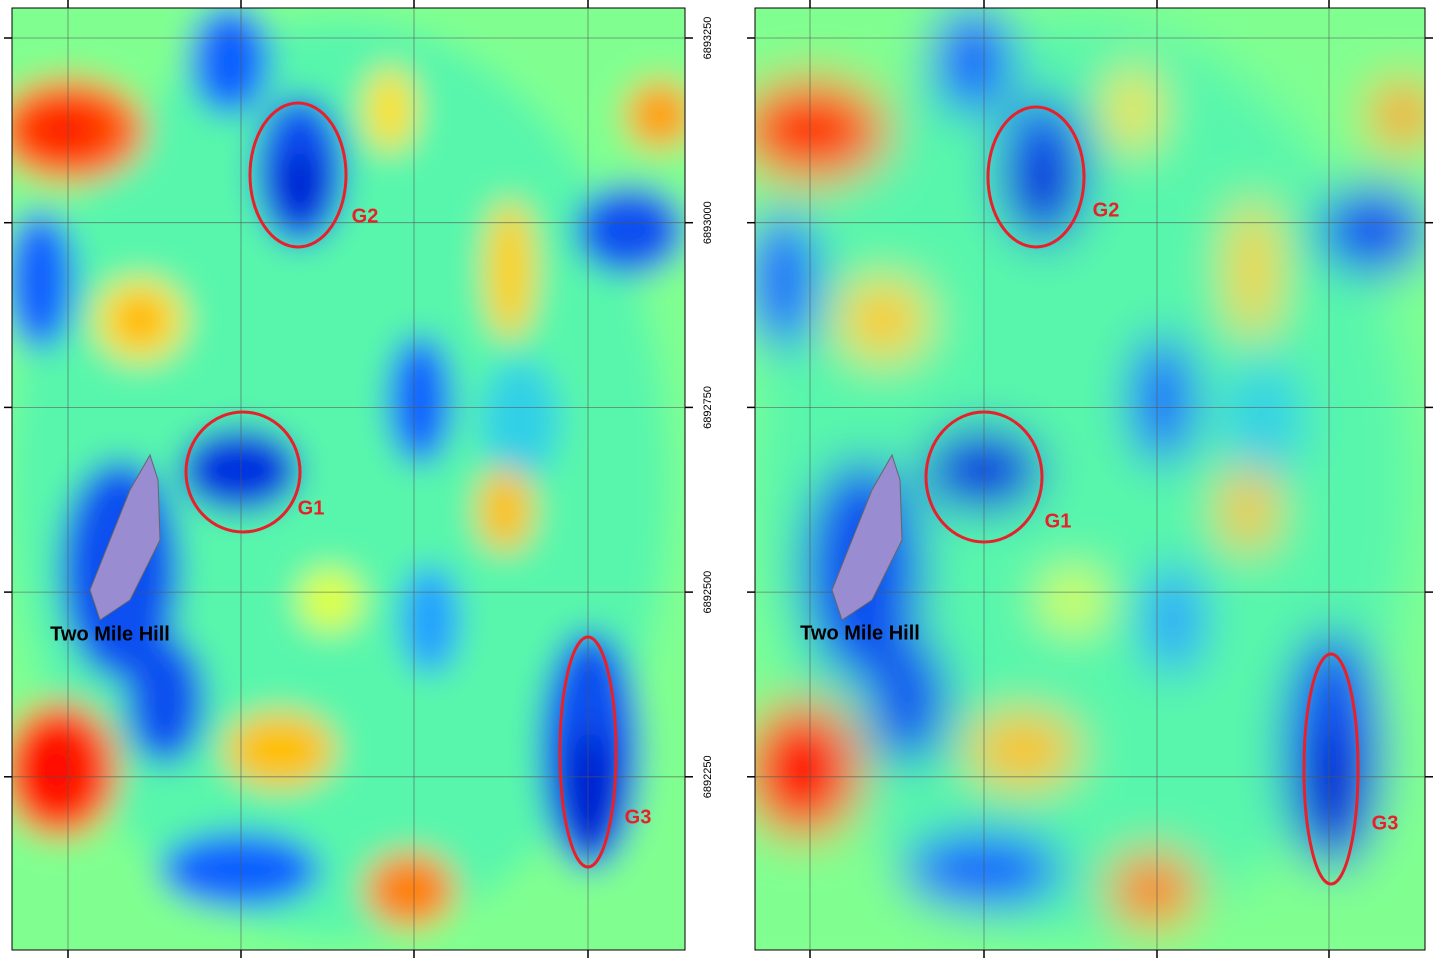 Image resolution: width=1440 pixels, height=960 pixels. Describe the element at coordinates (708, 222) in the screenshot. I see `northing-tick-label: 6893000` at that location.